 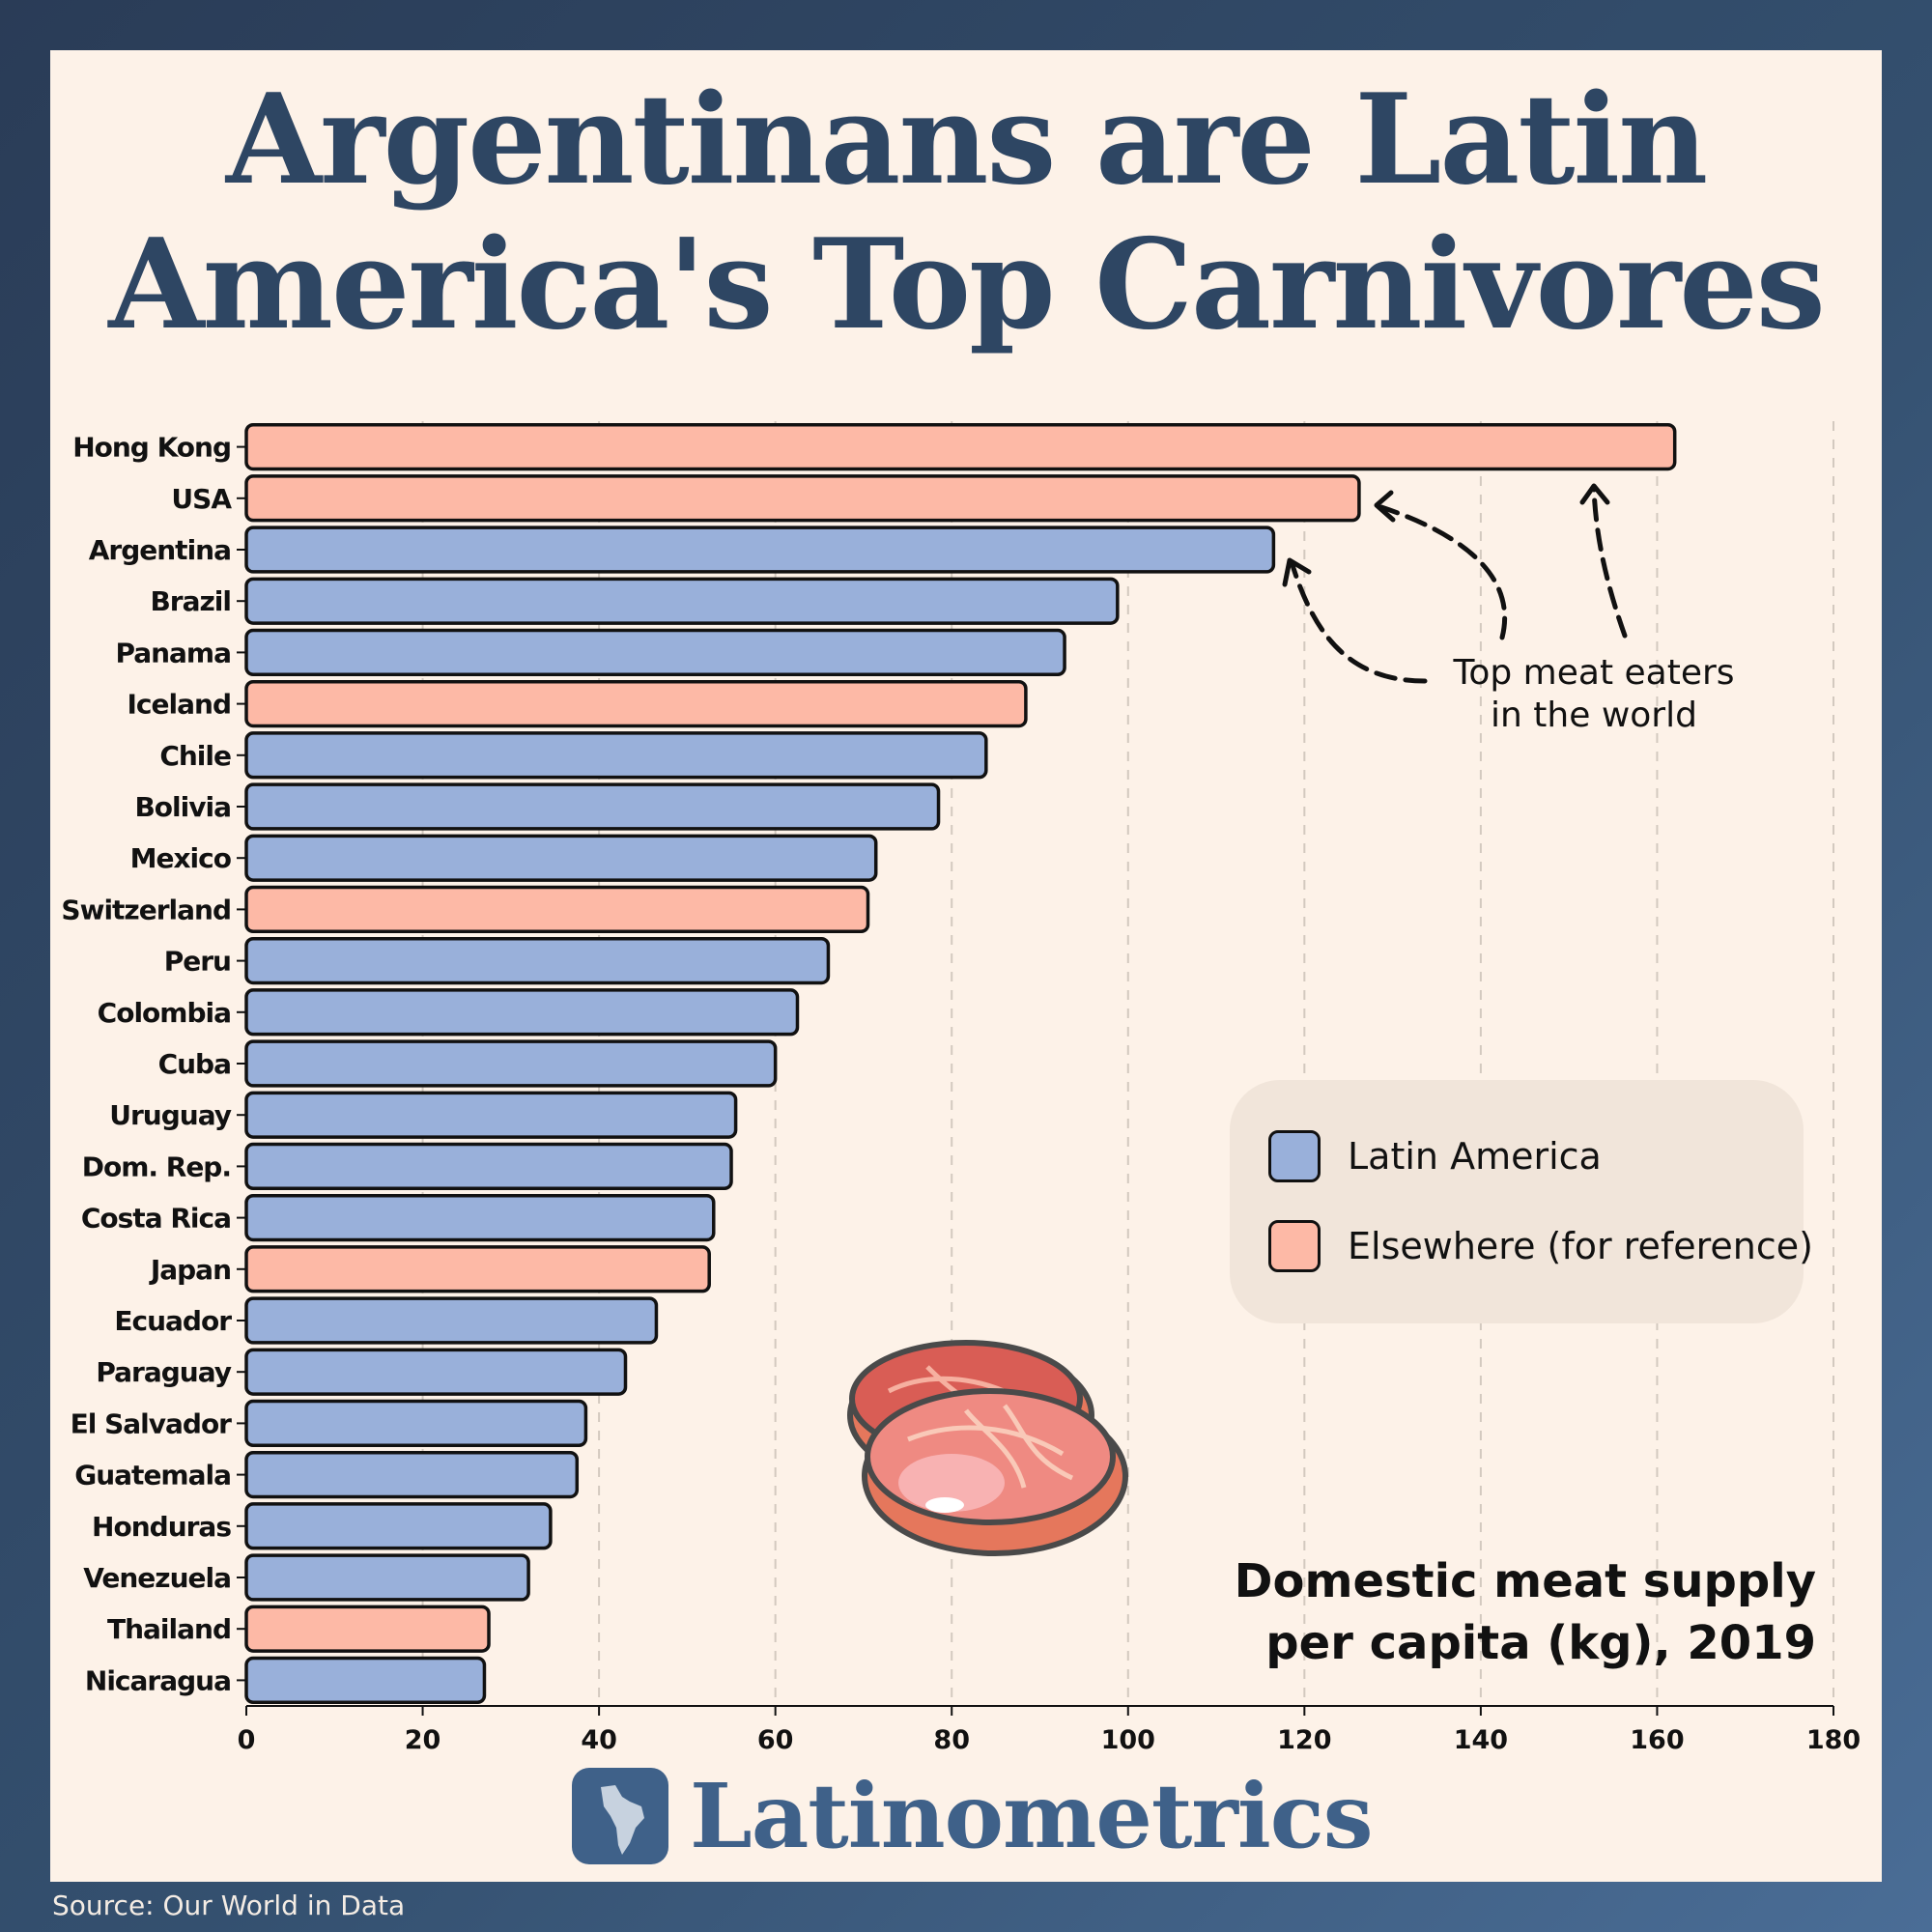 What do you see at coordinates (1304, 1740) in the screenshot?
I see `x-tick-label-120: 120` at bounding box center [1304, 1740].